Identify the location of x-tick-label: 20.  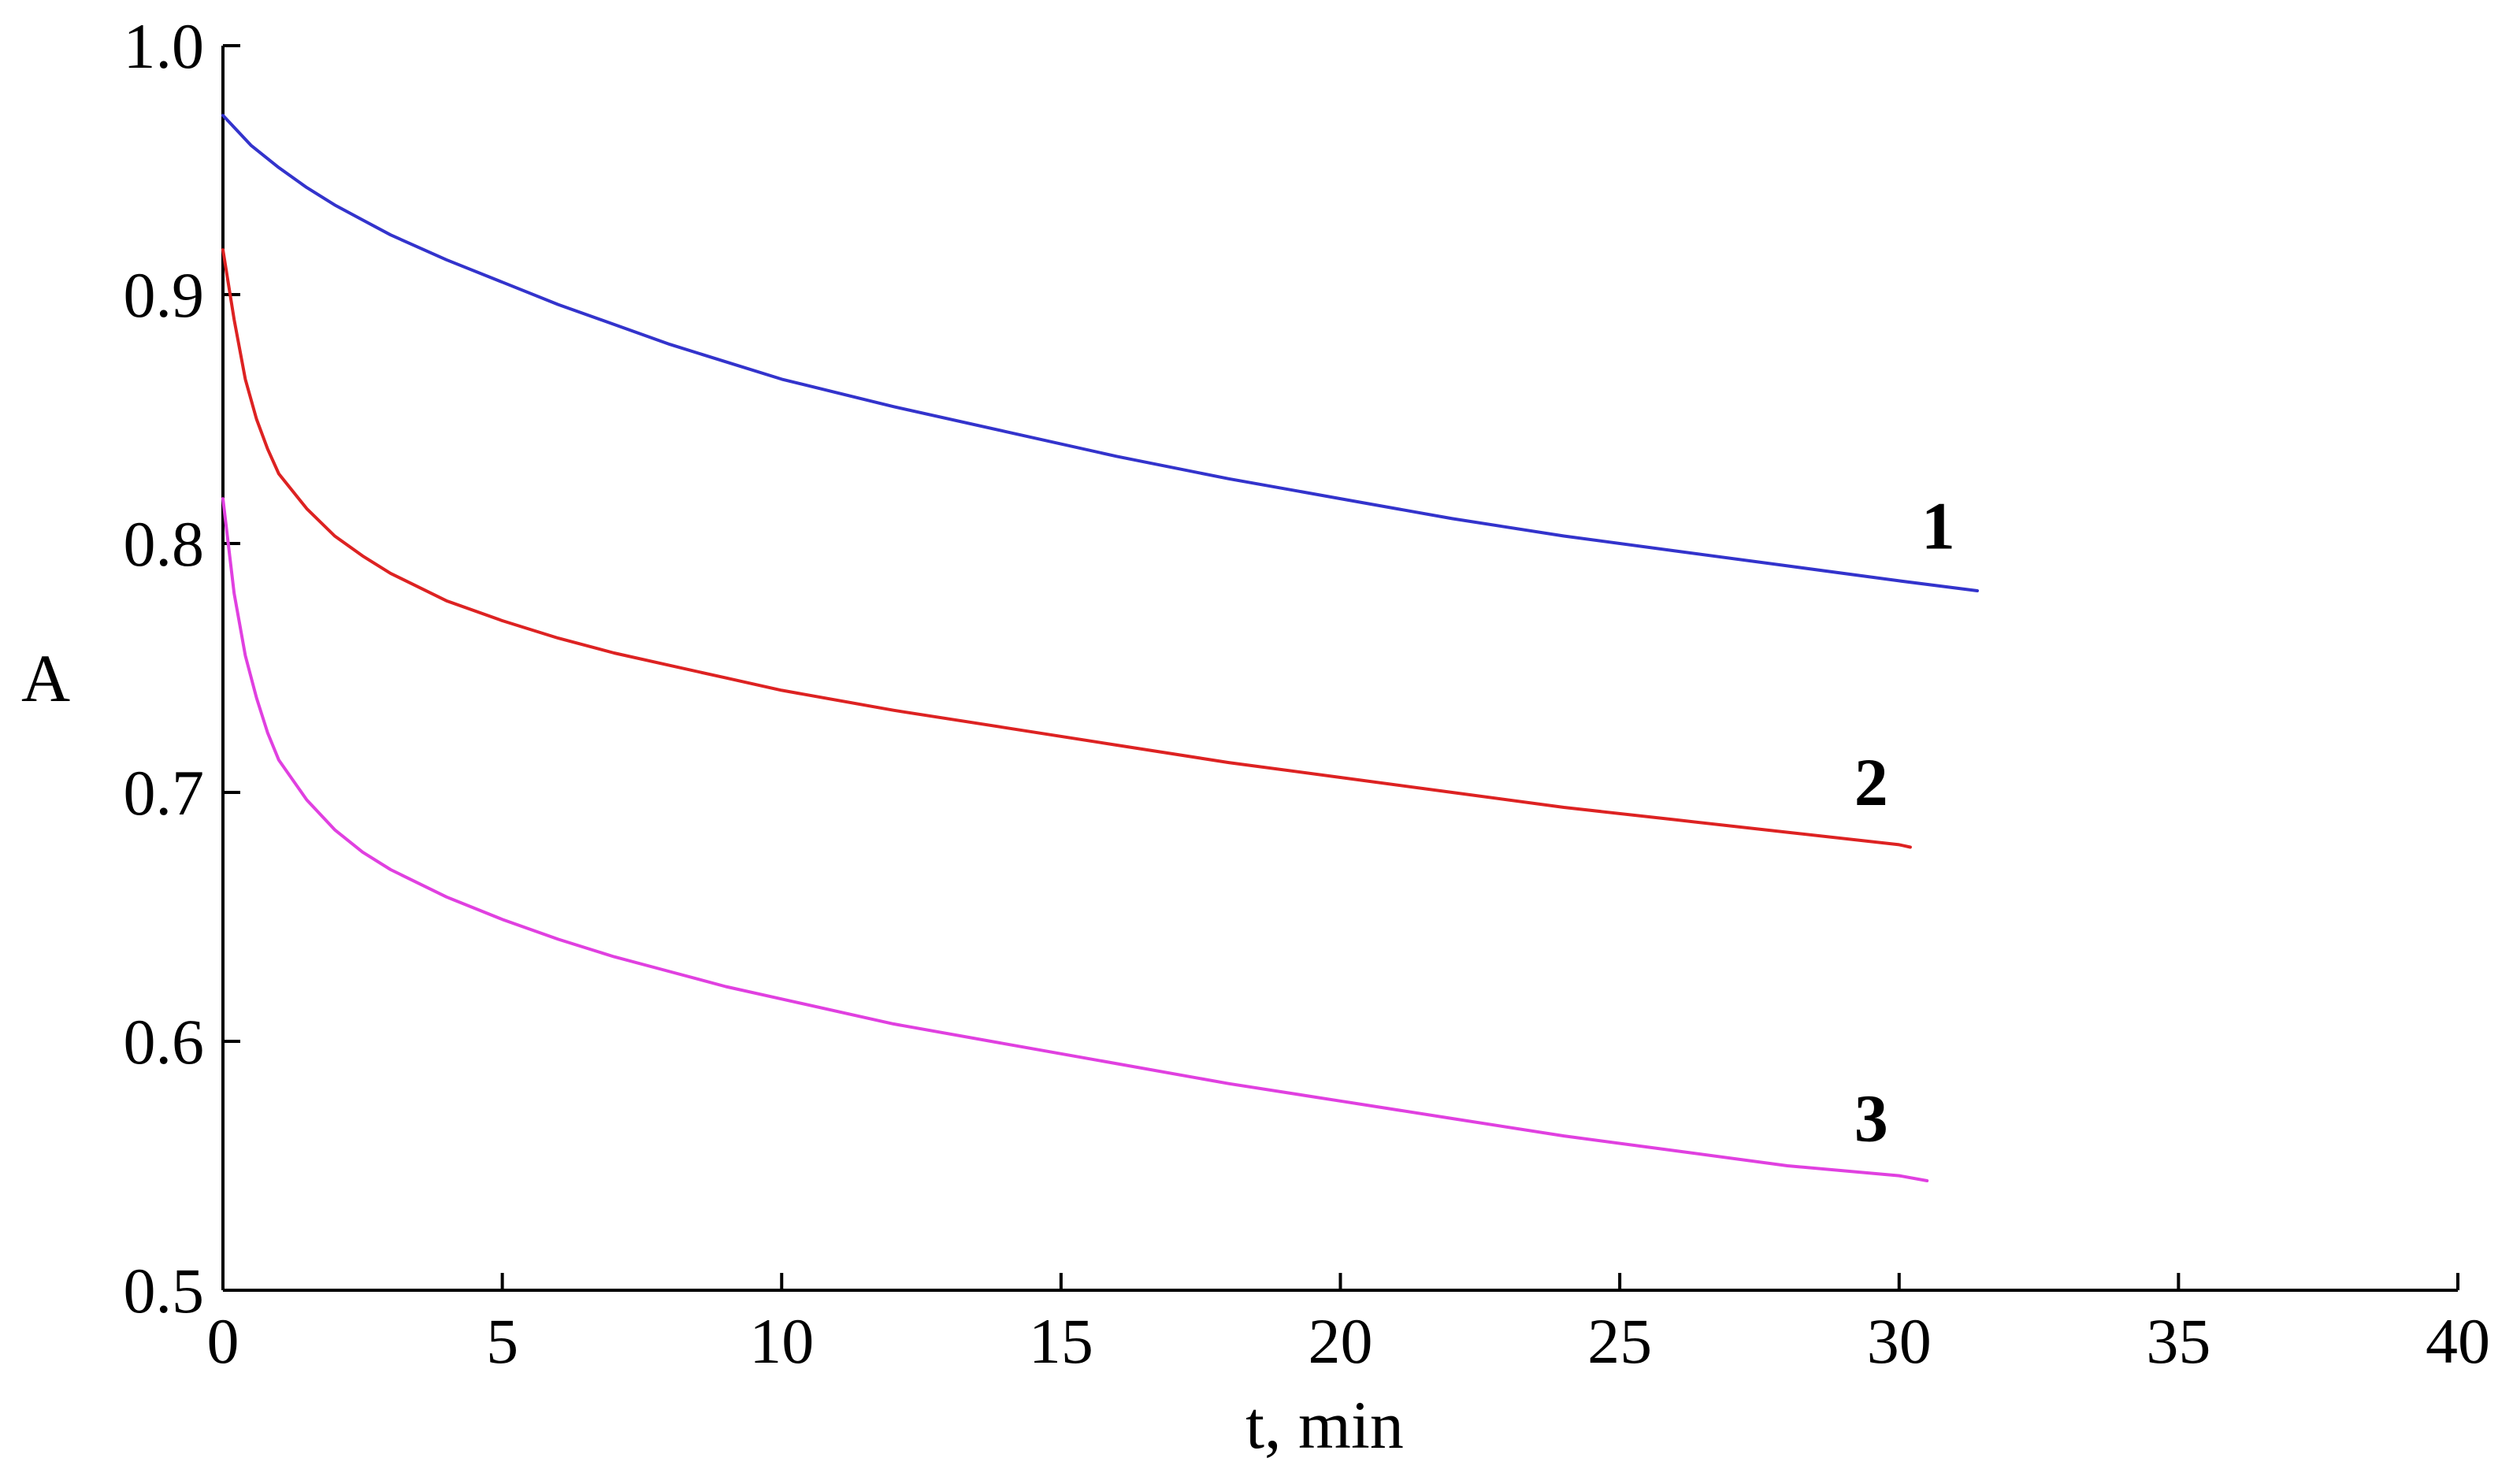
(1340, 1341).